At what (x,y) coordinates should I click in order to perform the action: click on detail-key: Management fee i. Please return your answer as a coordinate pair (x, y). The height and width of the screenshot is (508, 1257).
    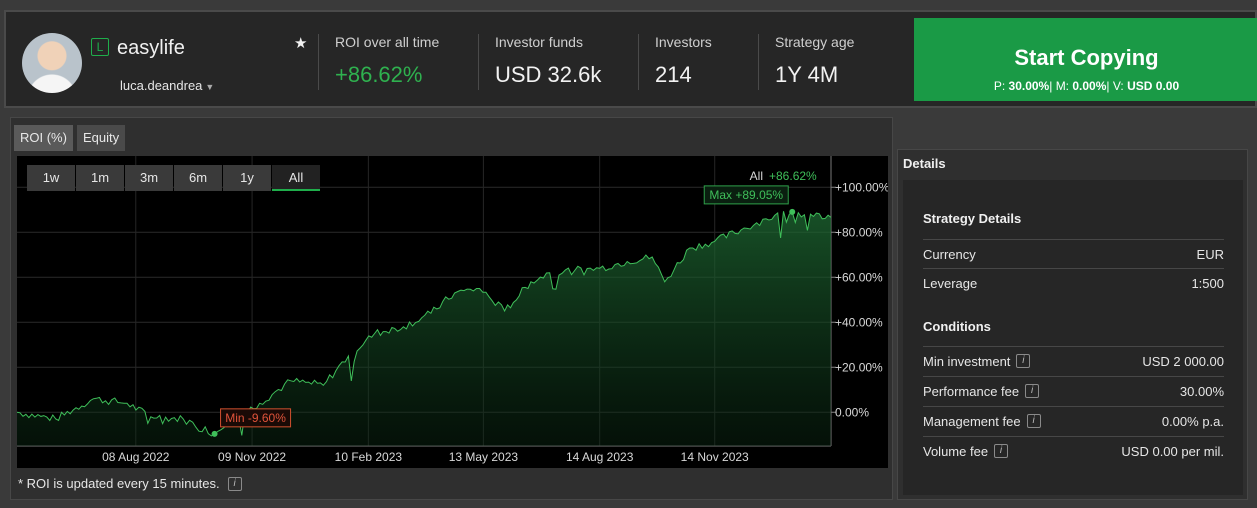
    Looking at the image, I should click on (982, 421).